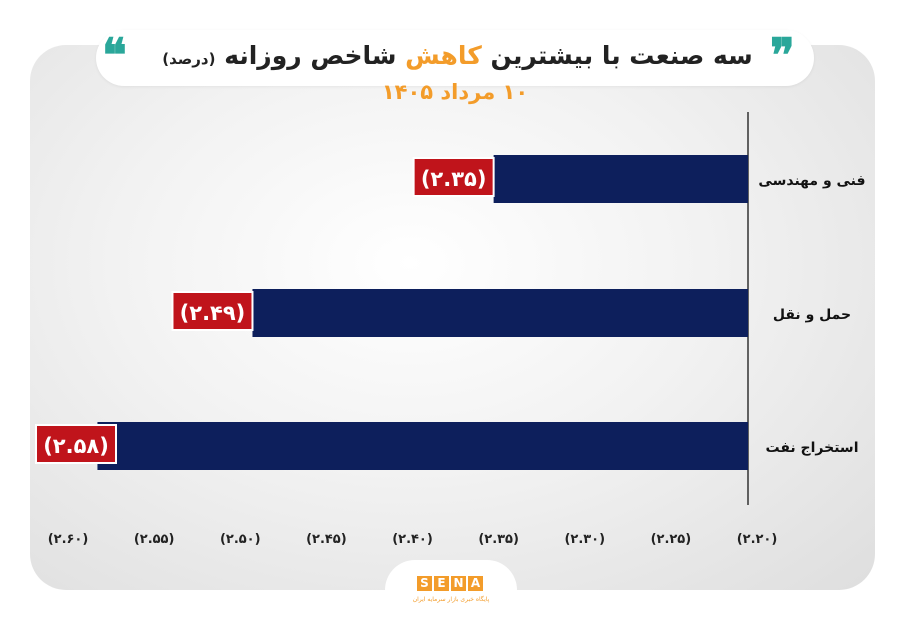  Describe the element at coordinates (458, 583) in the screenshot. I see `logo-letter: N` at that location.